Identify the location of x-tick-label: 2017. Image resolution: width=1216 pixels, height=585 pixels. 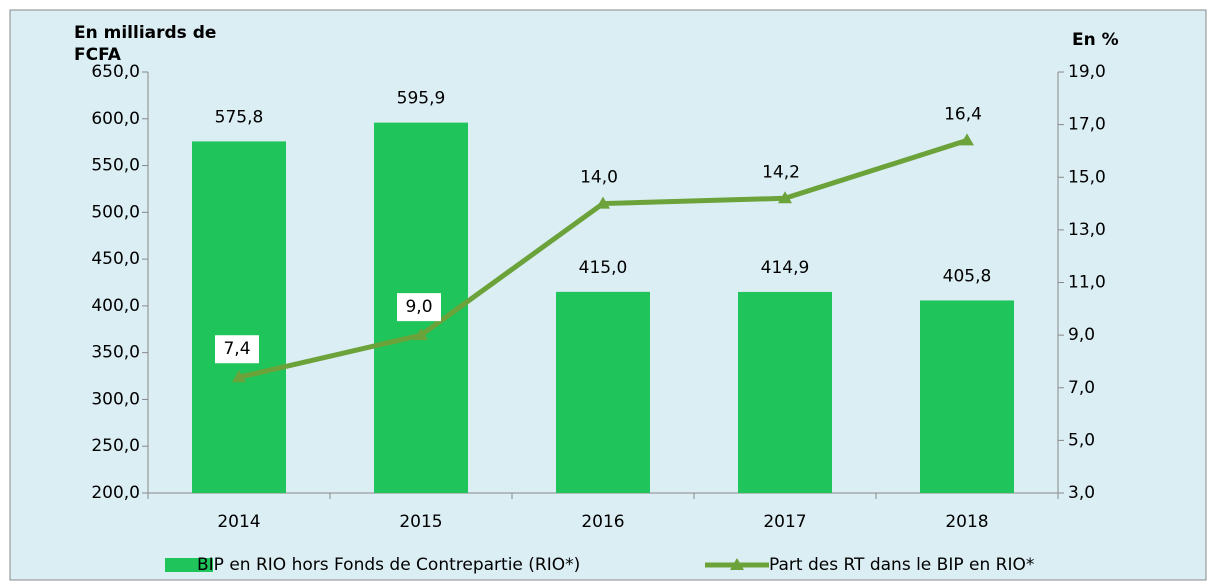
(784, 522).